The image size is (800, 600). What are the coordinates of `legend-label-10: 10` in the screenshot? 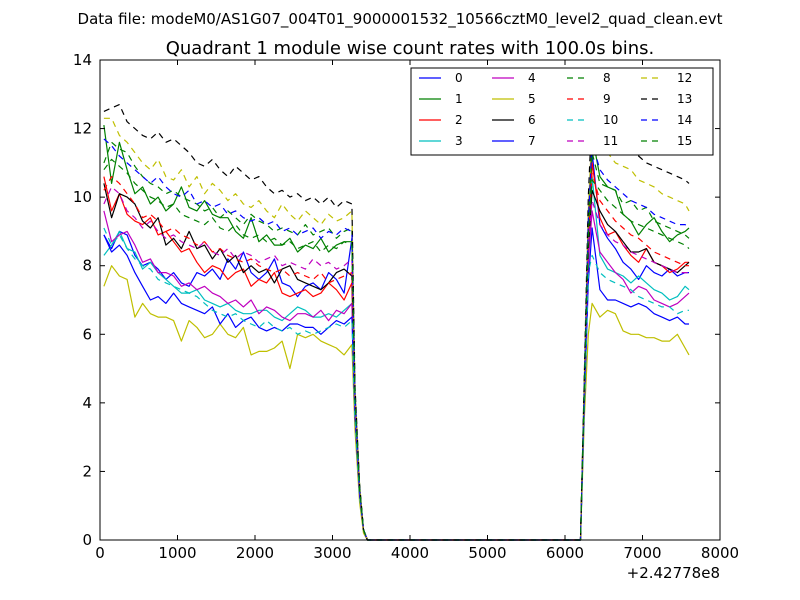 It's located at (610, 120).